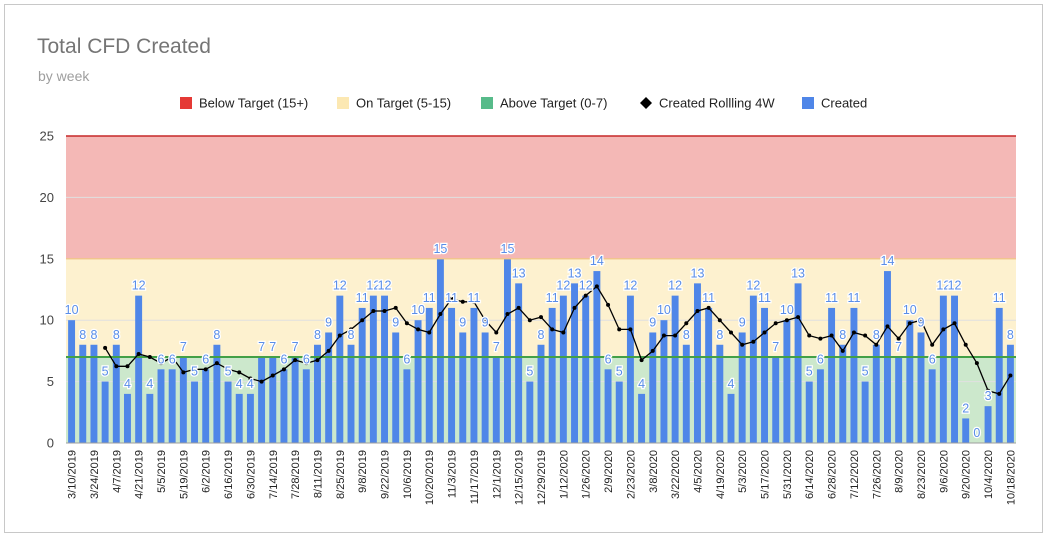 Image resolution: width=1049 pixels, height=539 pixels. I want to click on x-tick-10/6/2019: 10/6/2019, so click(408, 474).